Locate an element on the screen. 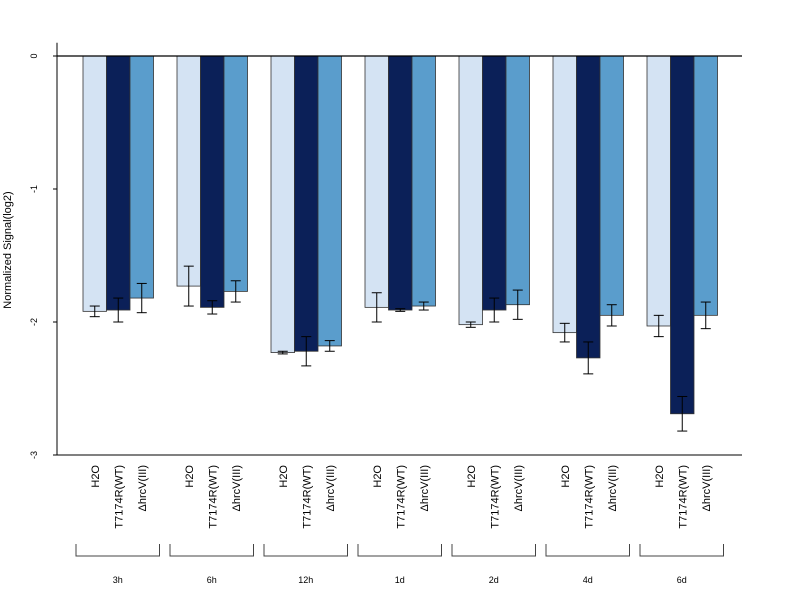 The width and height of the screenshot is (800, 600). y-tick-label: -1 is located at coordinates (34, 189).